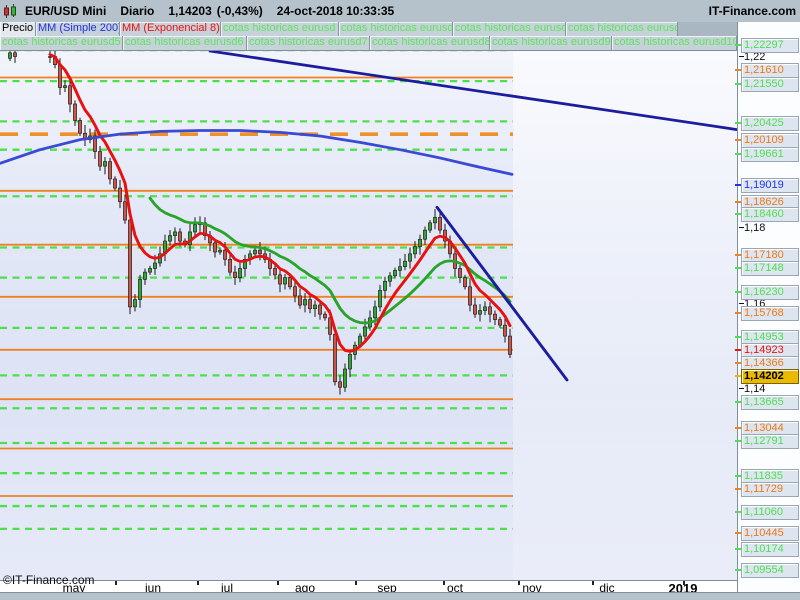  Describe the element at coordinates (767, 402) in the screenshot. I see `price-level-tag: 1,13665` at that location.